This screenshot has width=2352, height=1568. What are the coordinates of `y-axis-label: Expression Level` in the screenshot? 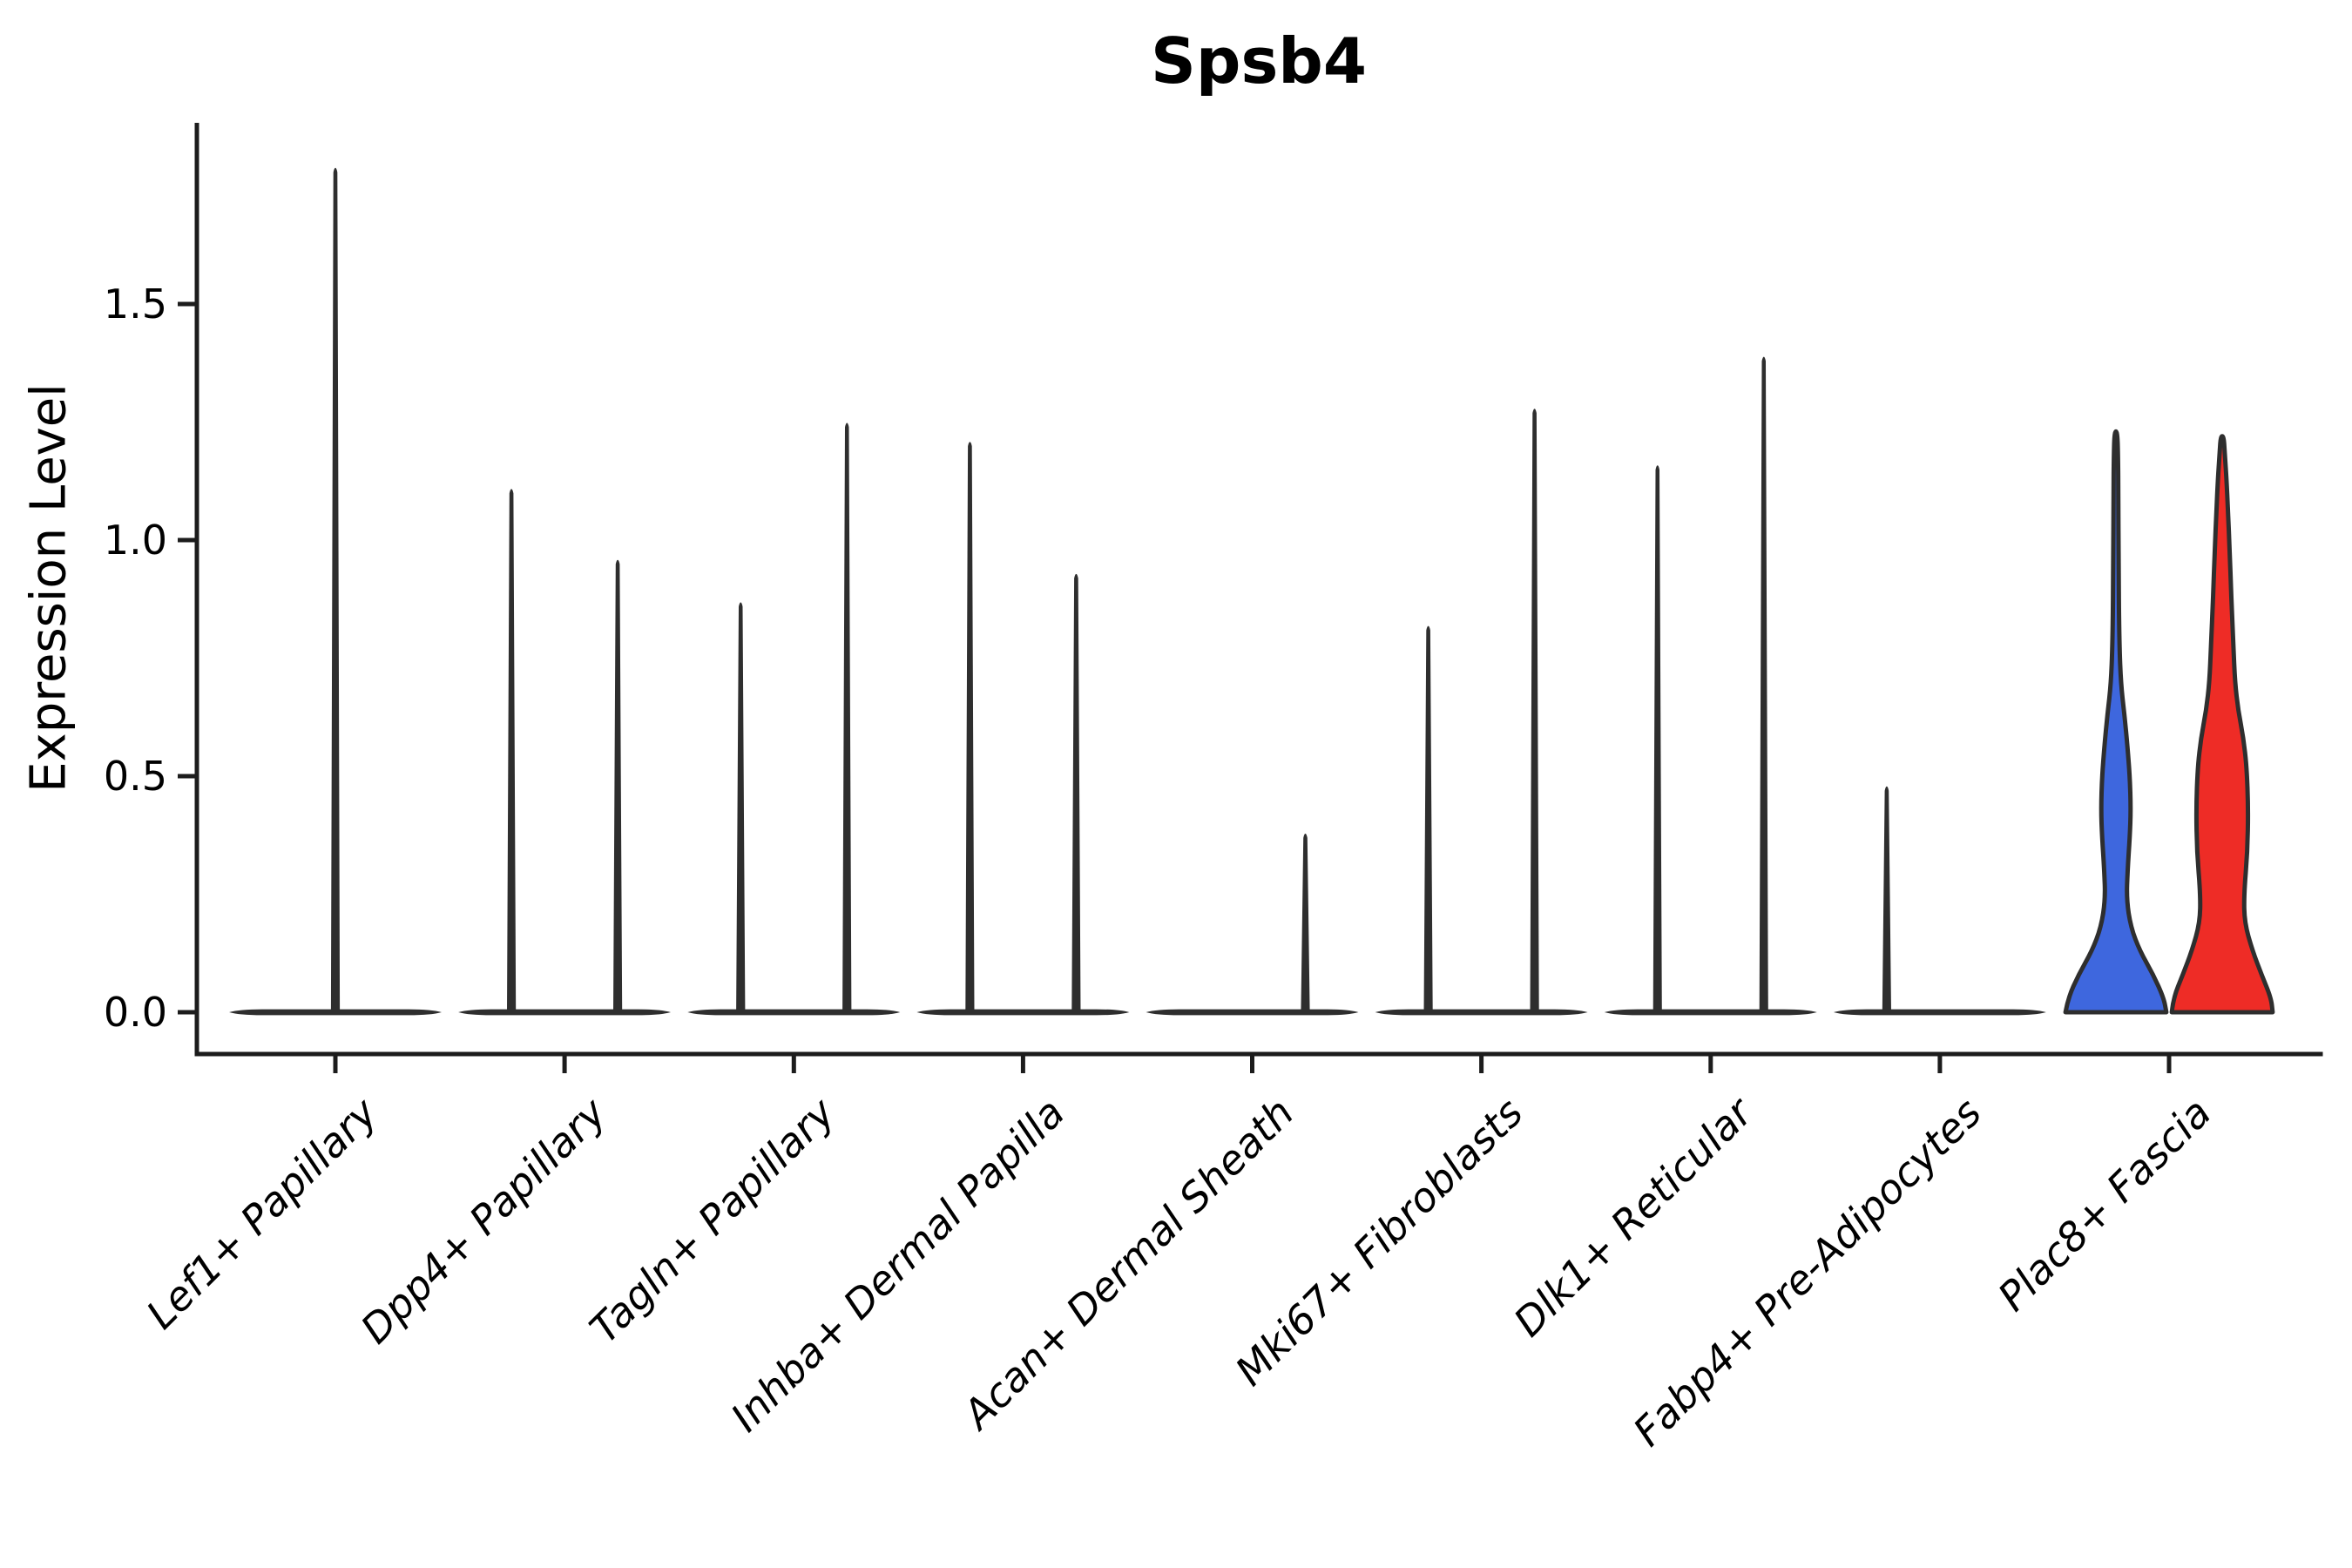 It's located at (49, 588).